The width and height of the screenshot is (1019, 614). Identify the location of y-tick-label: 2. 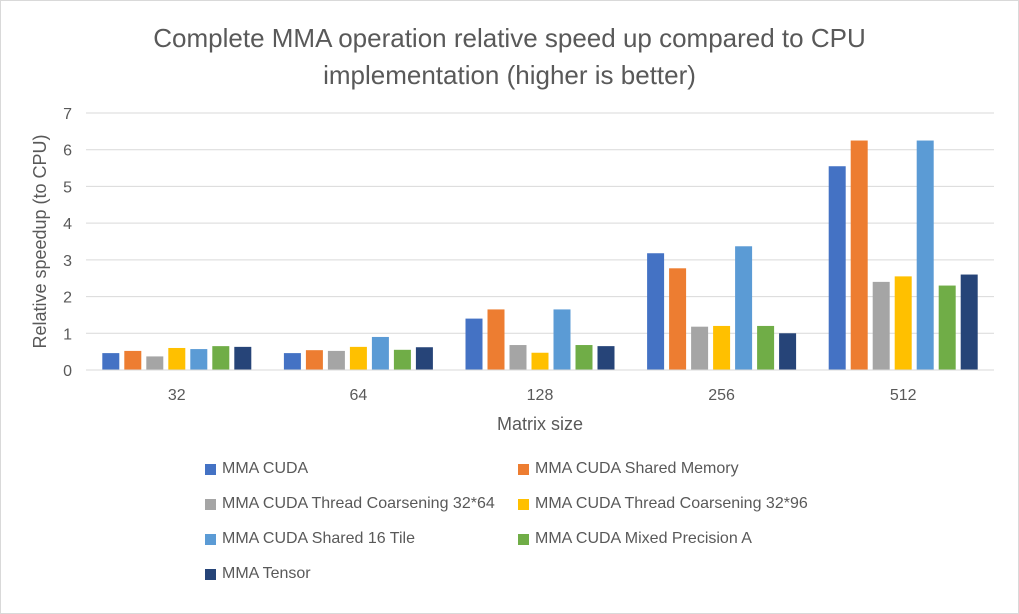
(67, 298).